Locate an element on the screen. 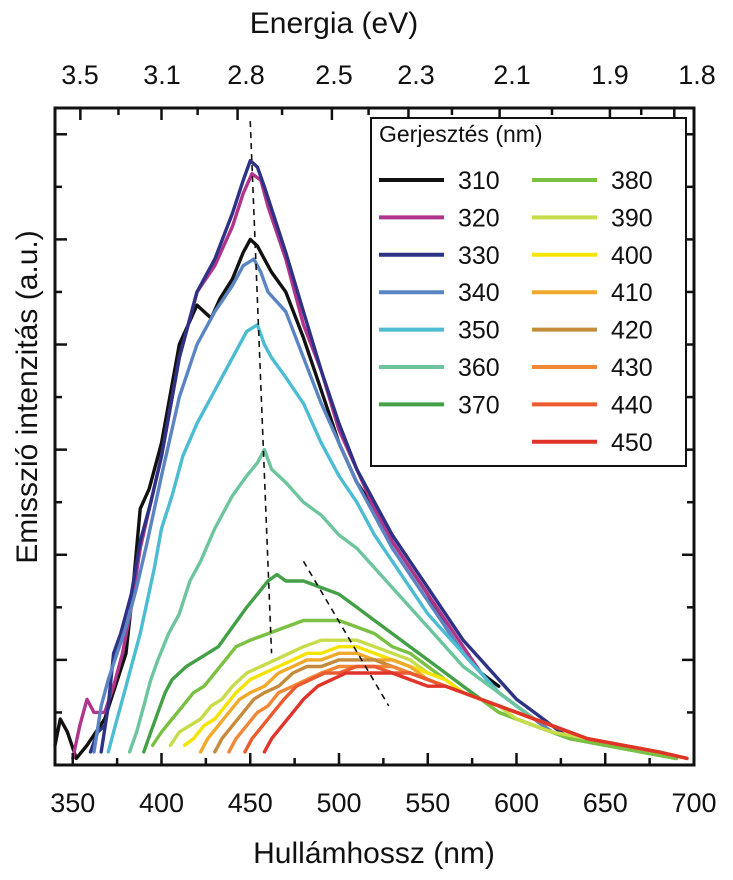  top-axis-title: Energia (eV) is located at coordinates (334, 23).